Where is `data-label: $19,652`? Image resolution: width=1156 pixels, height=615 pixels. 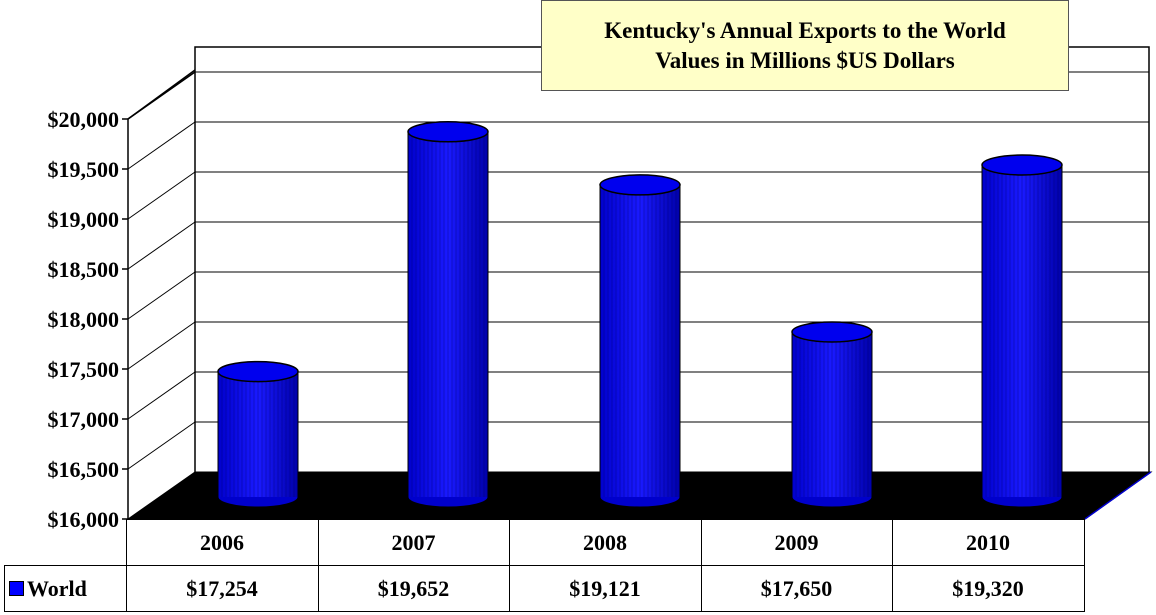
data-label: $19,652 is located at coordinates (413, 588).